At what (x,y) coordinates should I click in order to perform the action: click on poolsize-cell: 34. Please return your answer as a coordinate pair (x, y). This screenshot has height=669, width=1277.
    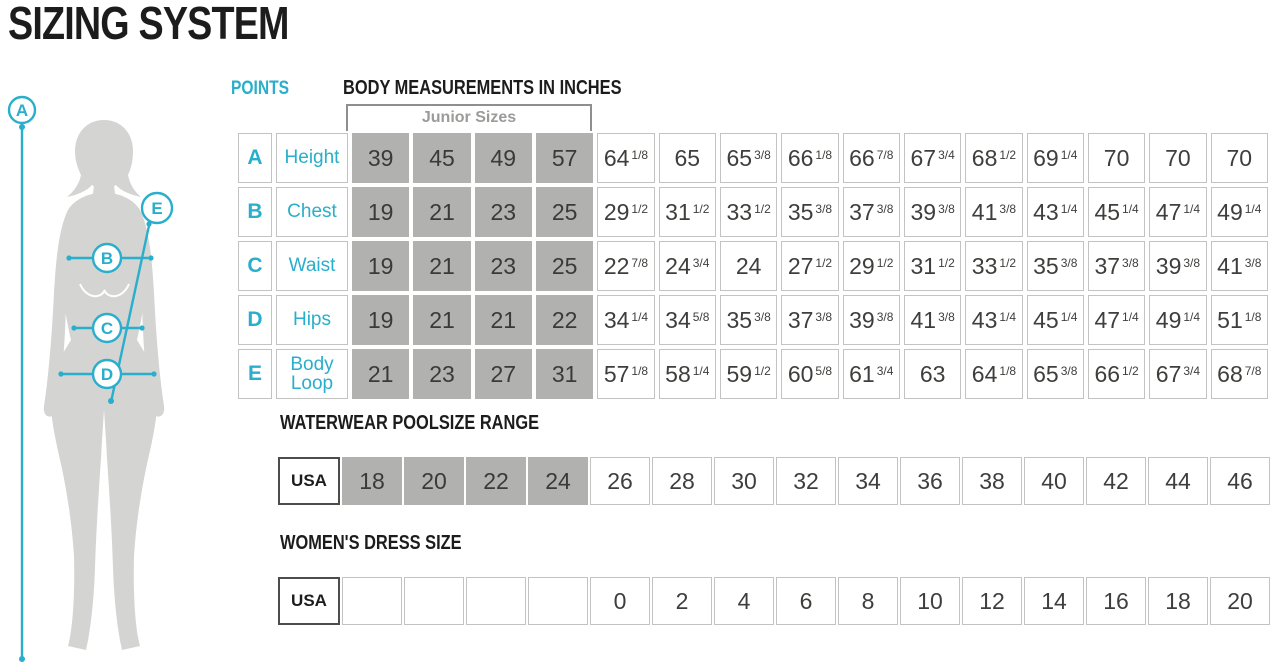
    Looking at the image, I should click on (868, 481).